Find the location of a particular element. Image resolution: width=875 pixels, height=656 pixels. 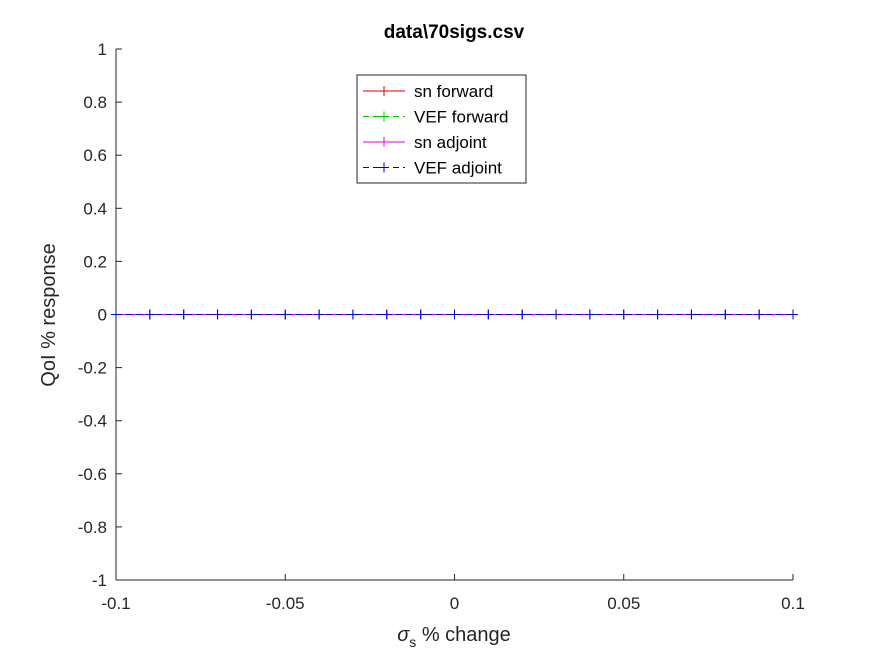

y-tick-label: -0.4 is located at coordinates (92, 421).